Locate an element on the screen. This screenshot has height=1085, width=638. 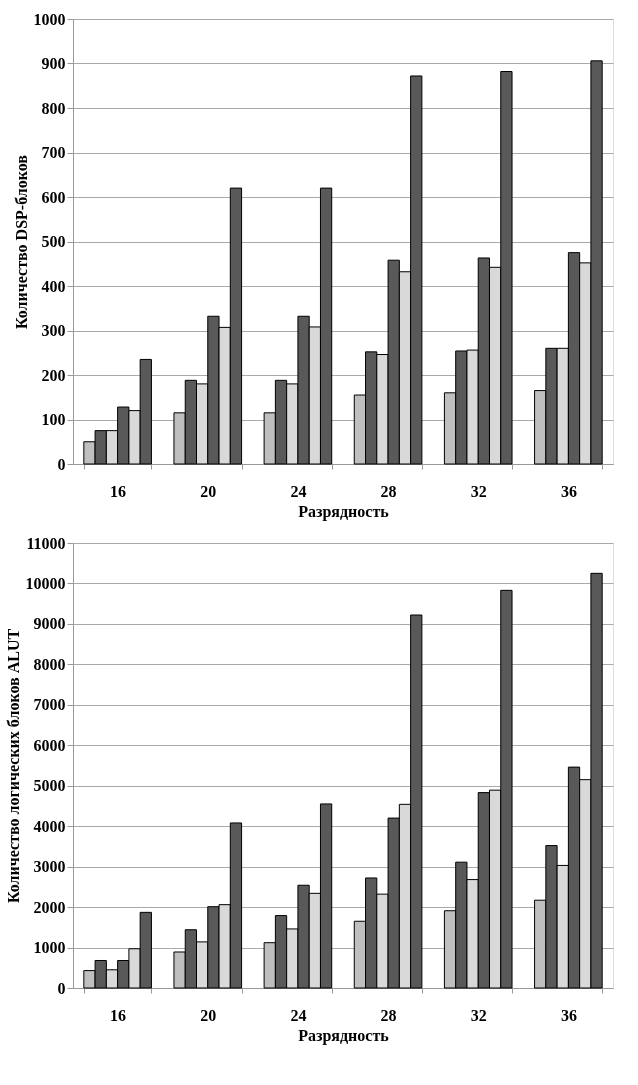
y-axis-title: Количество логических блоков ALUT is located at coordinates (13, 766).